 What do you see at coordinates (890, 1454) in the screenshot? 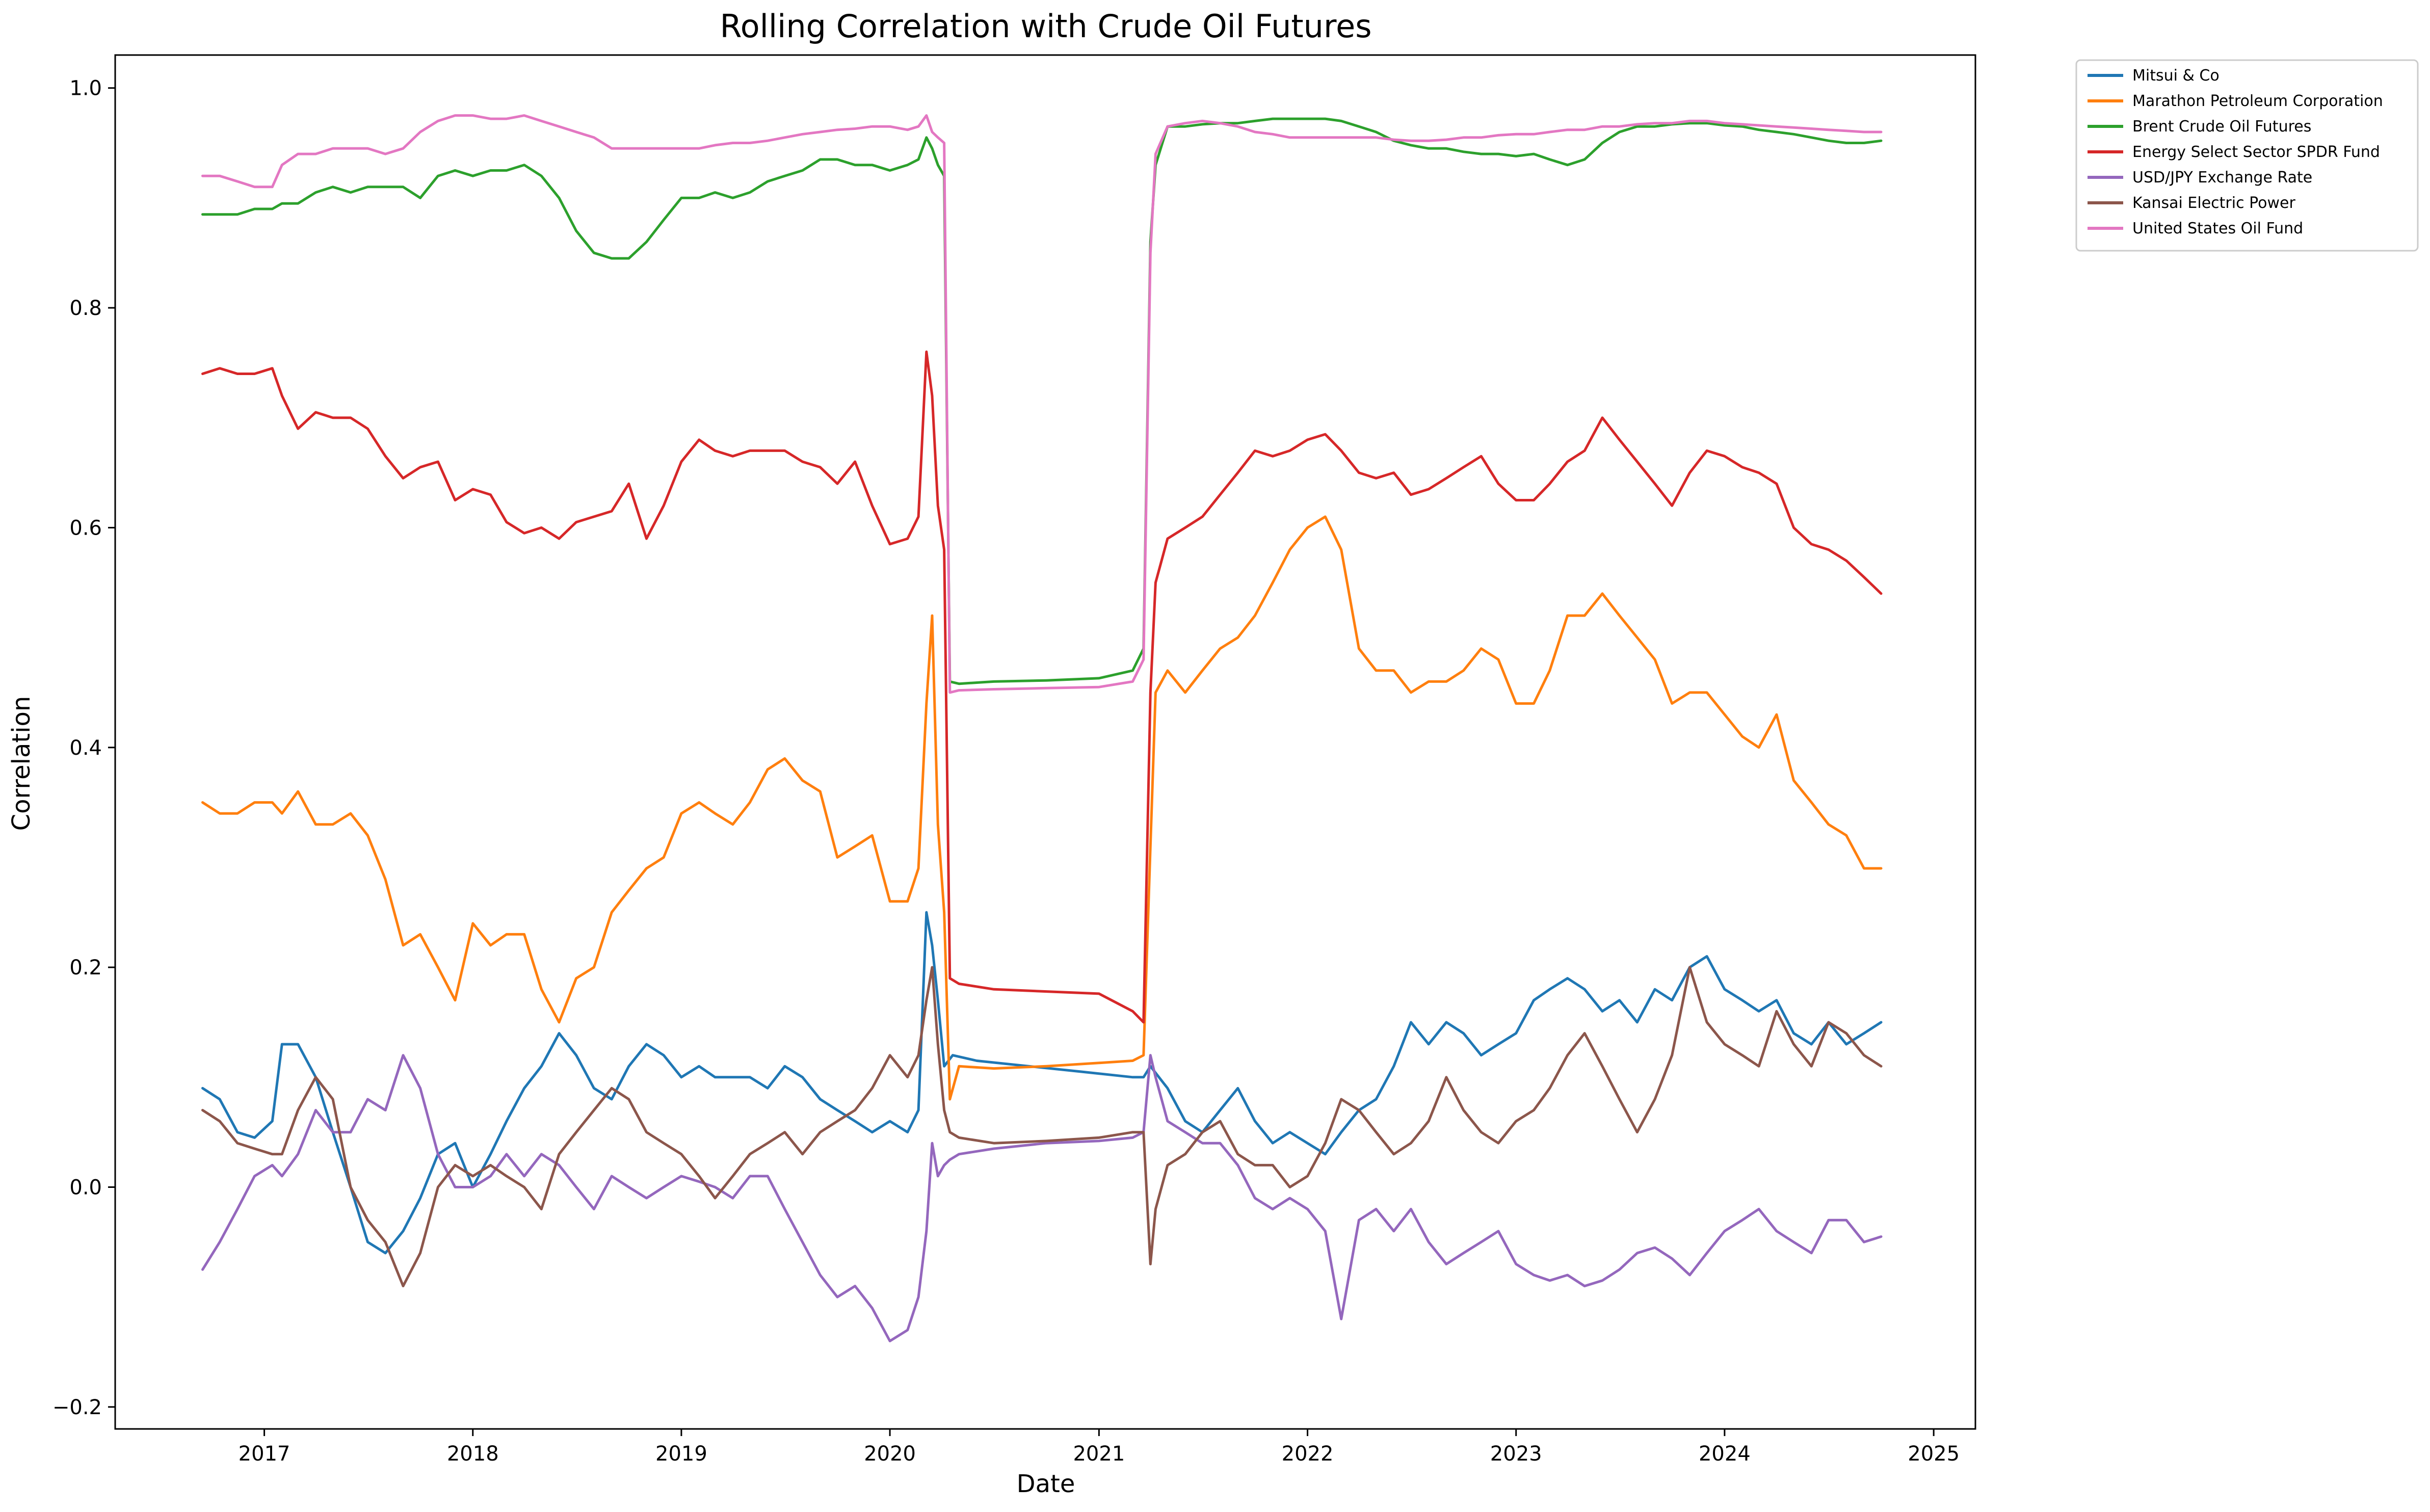
I see `x-tick-label-2020: 2020` at bounding box center [890, 1454].